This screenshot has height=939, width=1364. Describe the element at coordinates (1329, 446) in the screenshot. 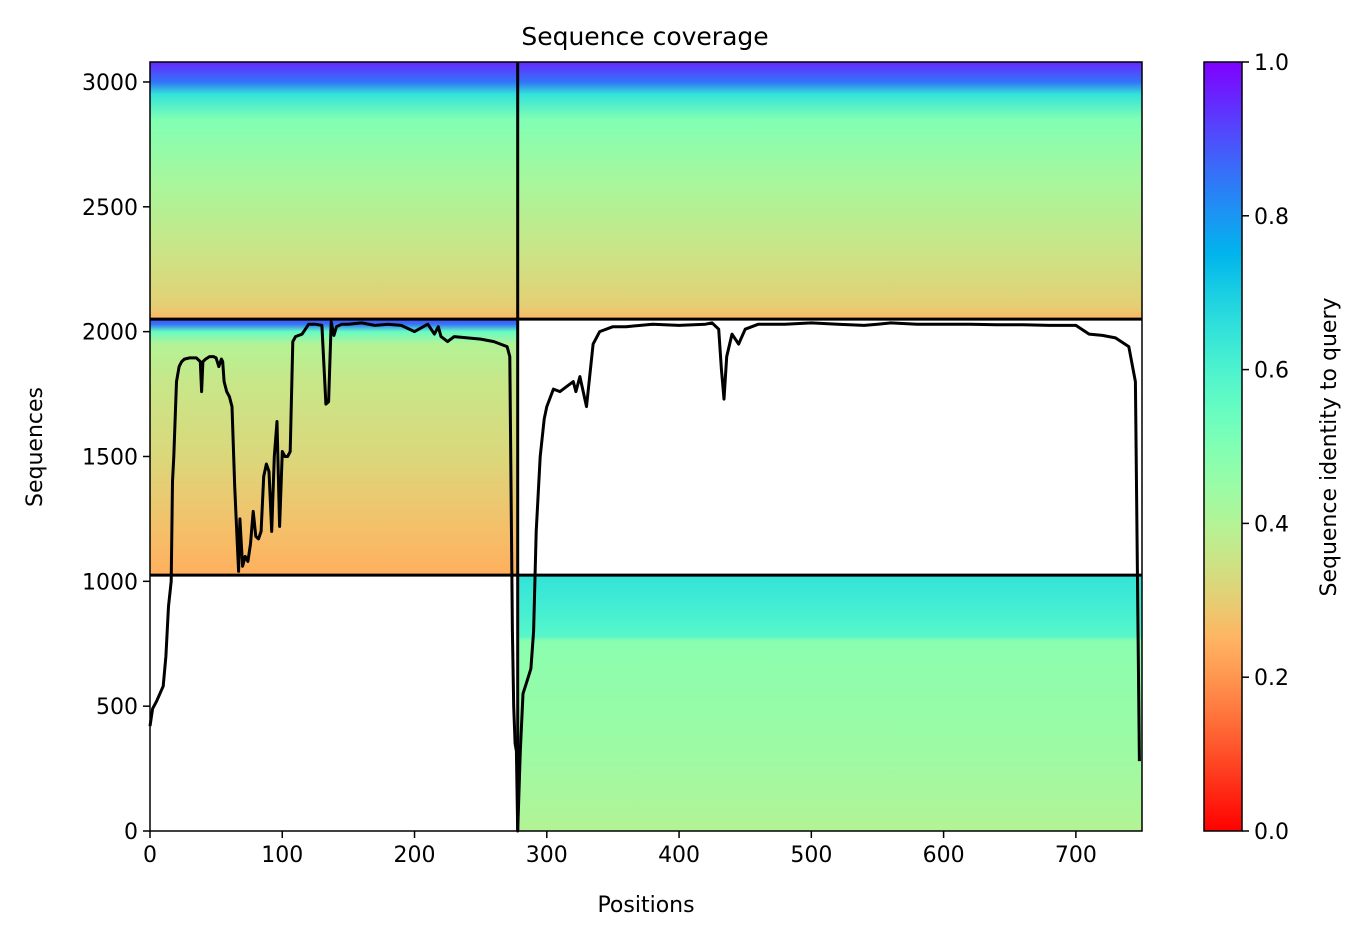

I see `colorbar-label: Sequence identity to query` at that location.